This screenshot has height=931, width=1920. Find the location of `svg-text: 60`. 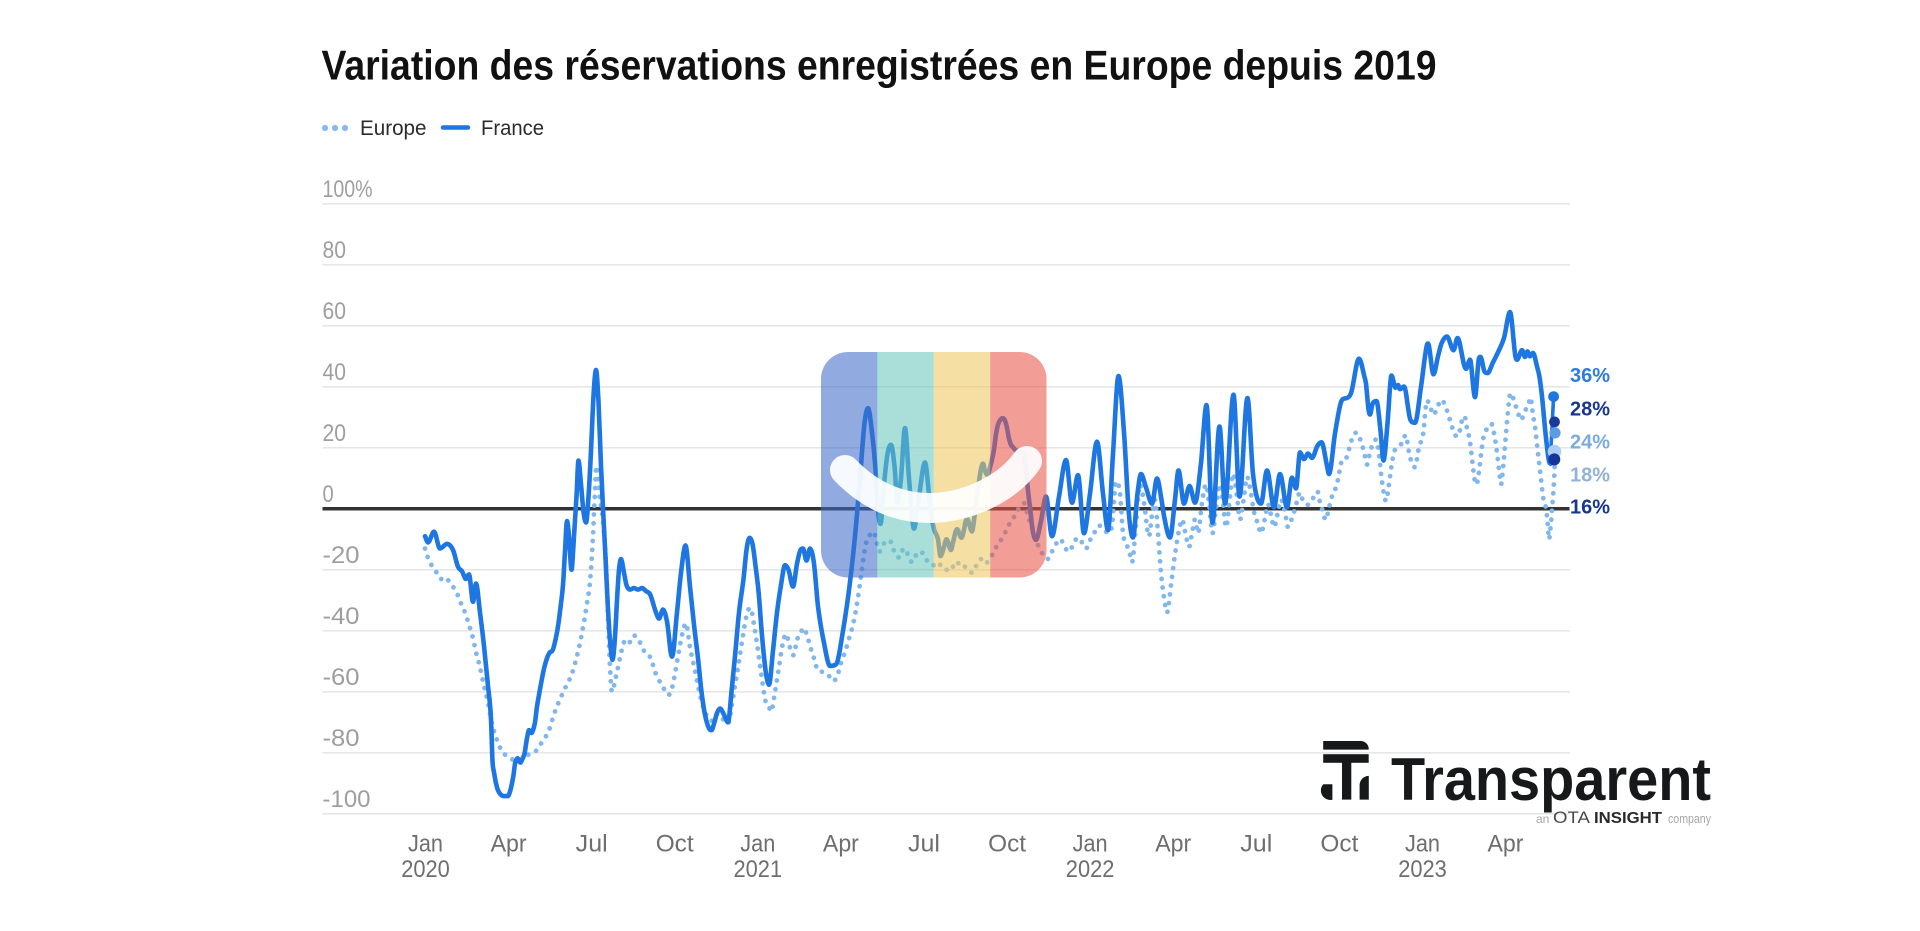

svg-text: 60 is located at coordinates (335, 311).